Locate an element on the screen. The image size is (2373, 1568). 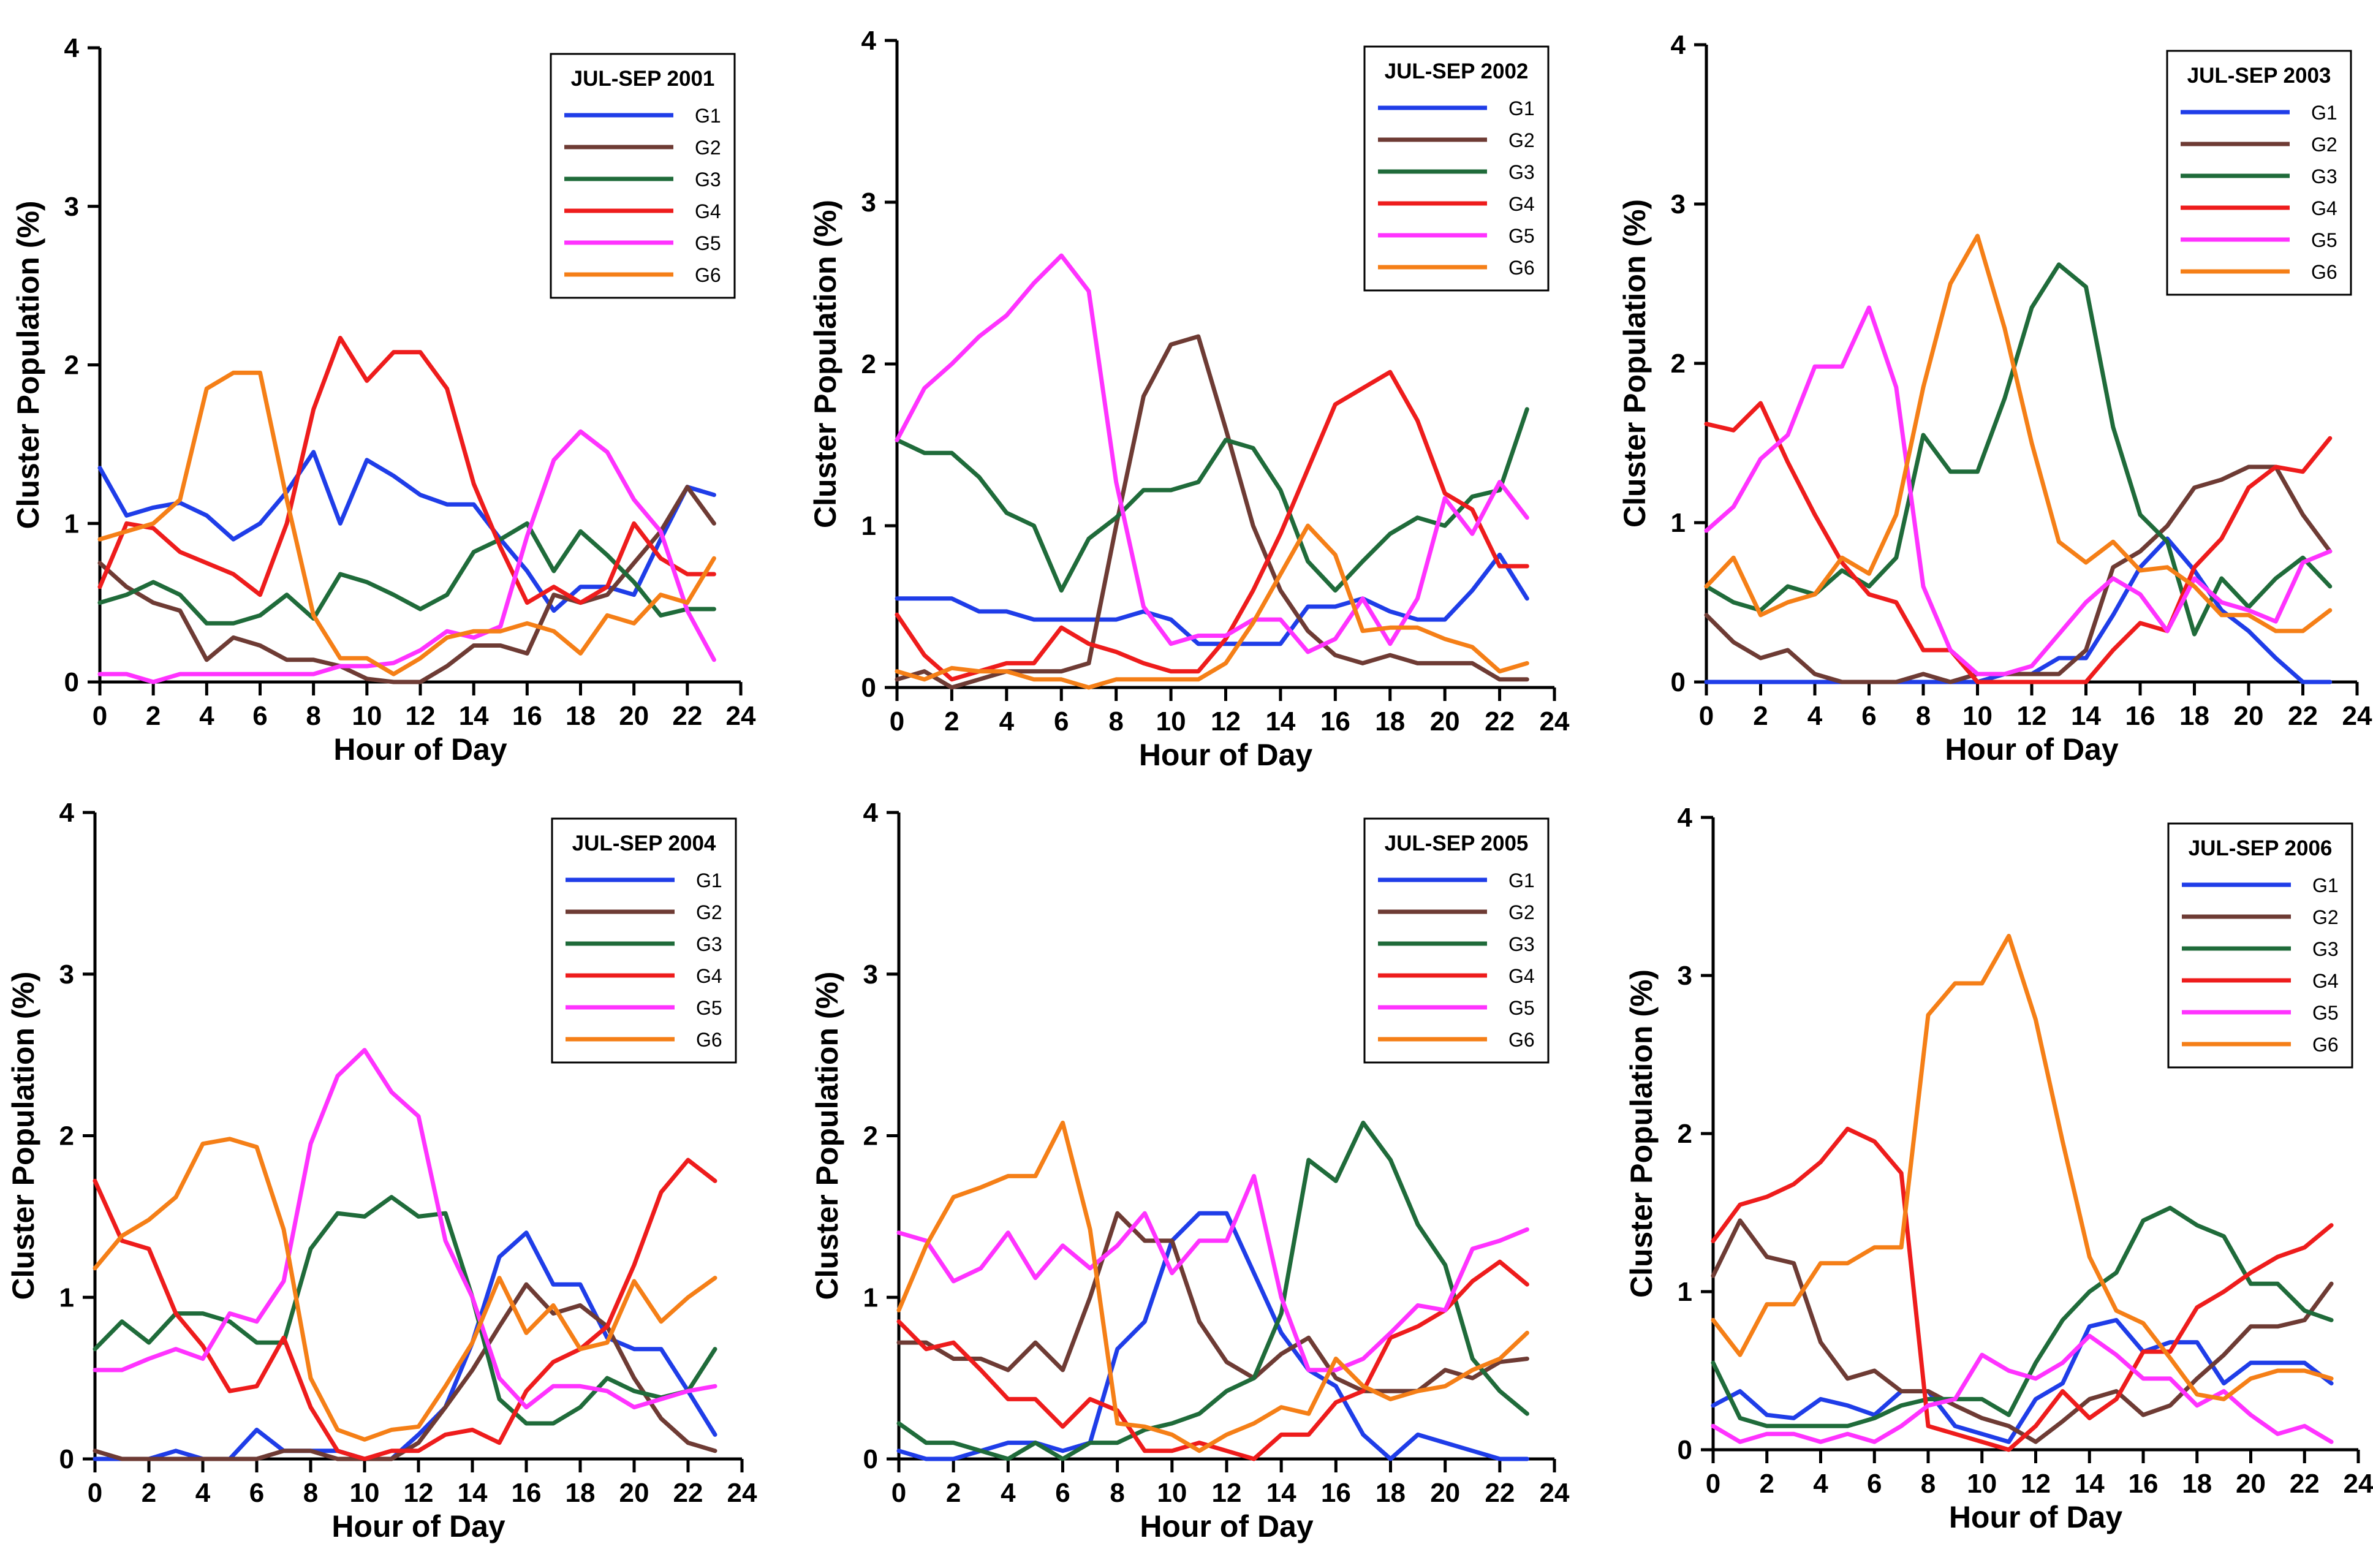
legend-box is located at coordinates (1456, 940).